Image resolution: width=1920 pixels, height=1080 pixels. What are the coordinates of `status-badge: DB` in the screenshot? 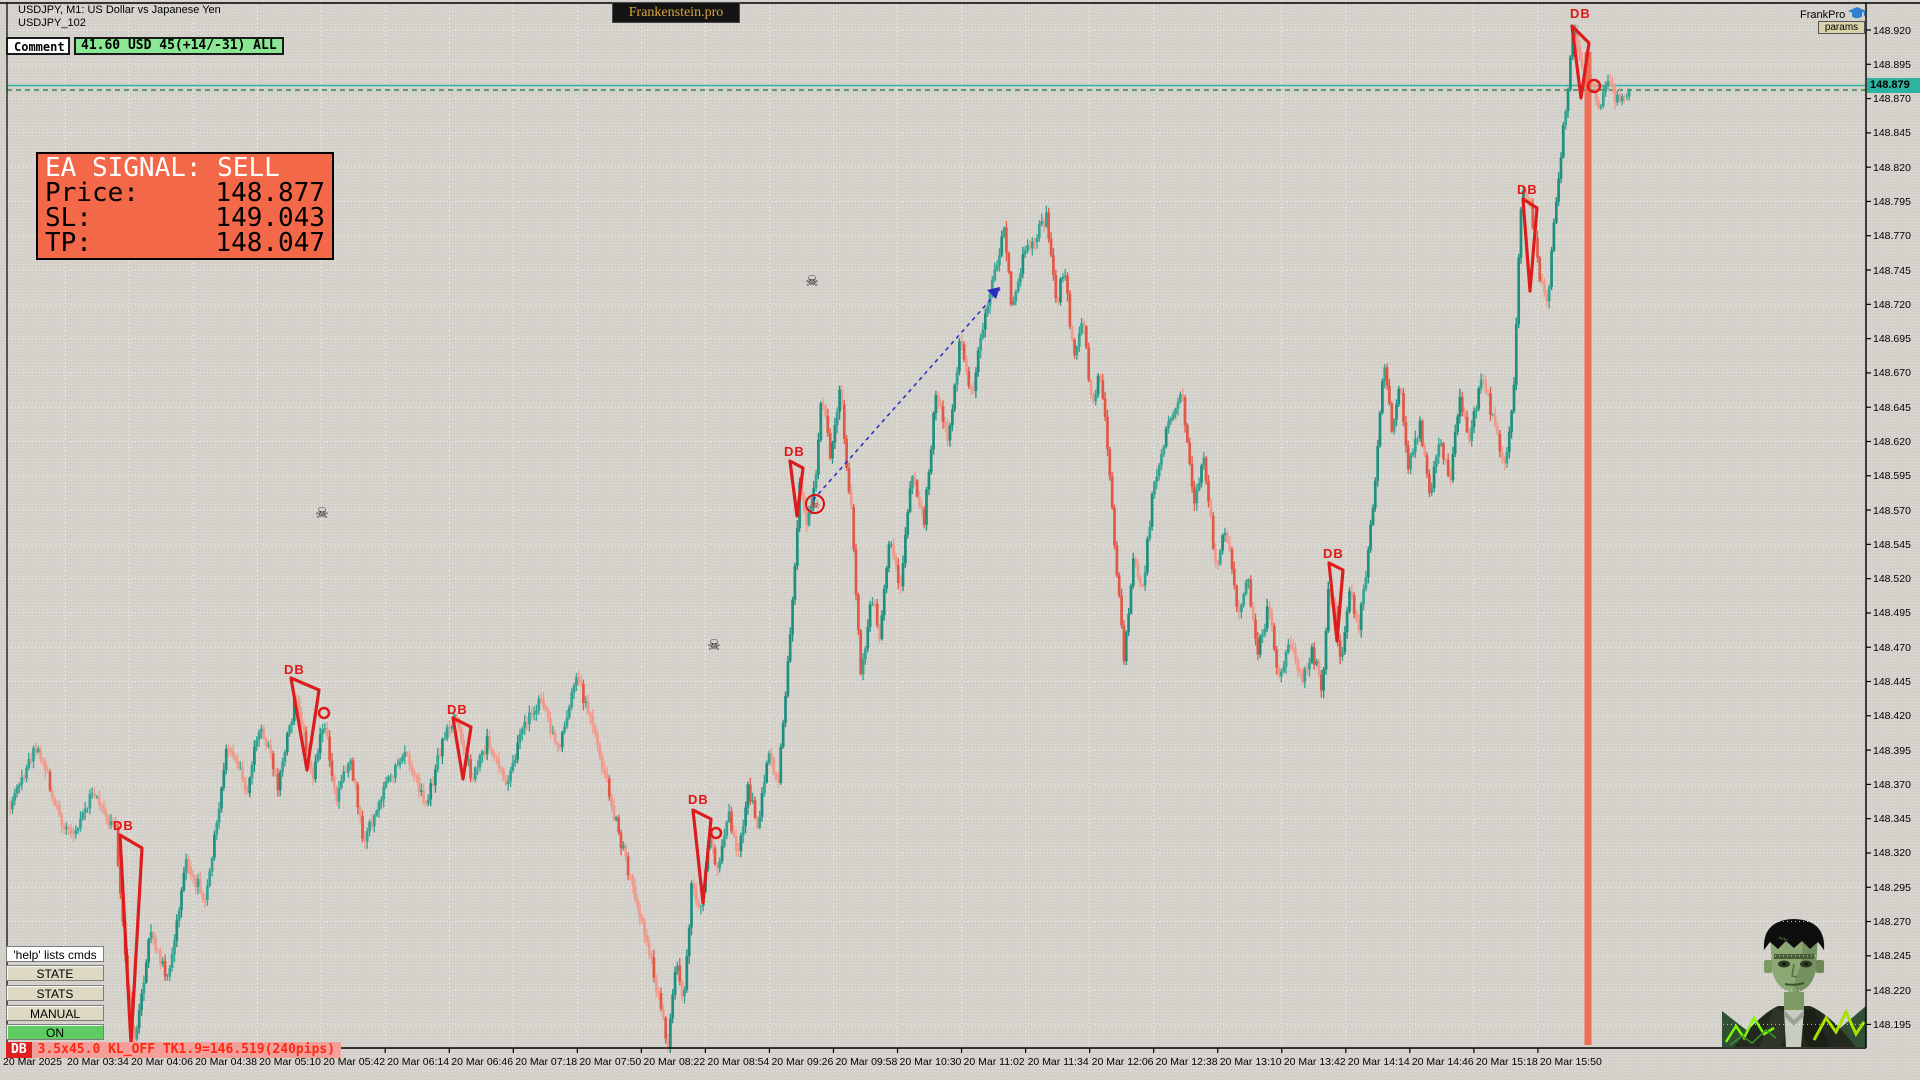 It's located at (19, 1050).